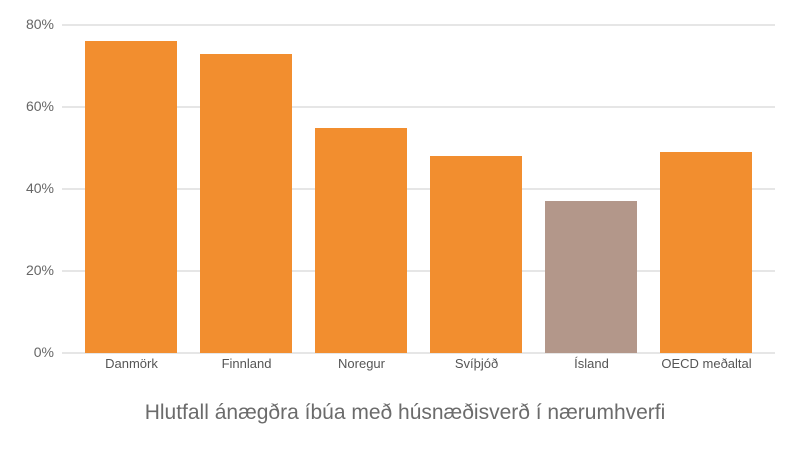  What do you see at coordinates (476, 363) in the screenshot?
I see `x-tick-label: Svíþjóð` at bounding box center [476, 363].